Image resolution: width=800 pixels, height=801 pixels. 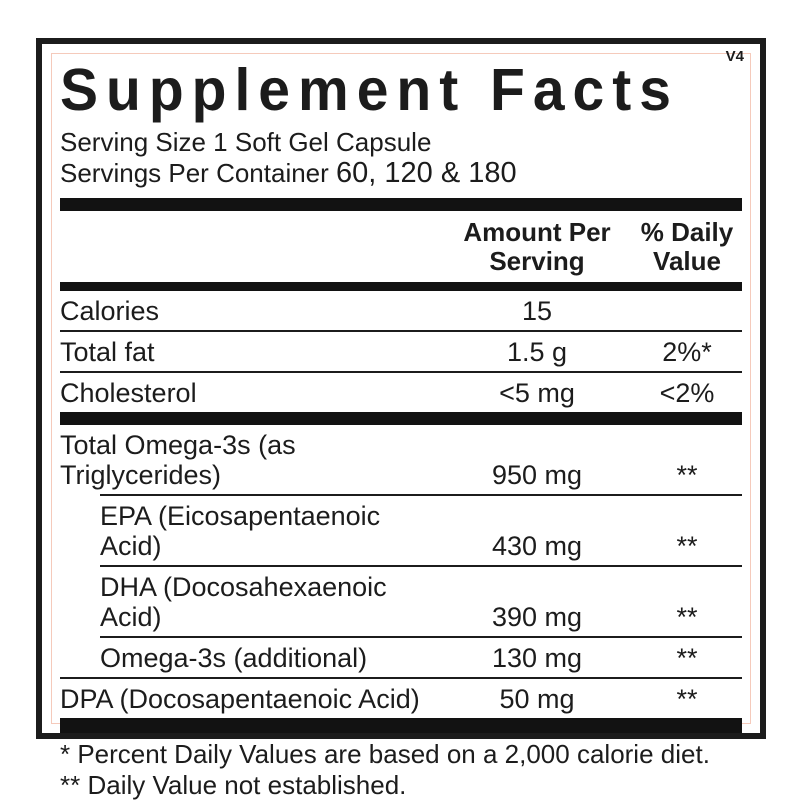 What do you see at coordinates (387, 393) in the screenshot?
I see `table-row-cholesterol: Cholesterol <5 mg <2%` at bounding box center [387, 393].